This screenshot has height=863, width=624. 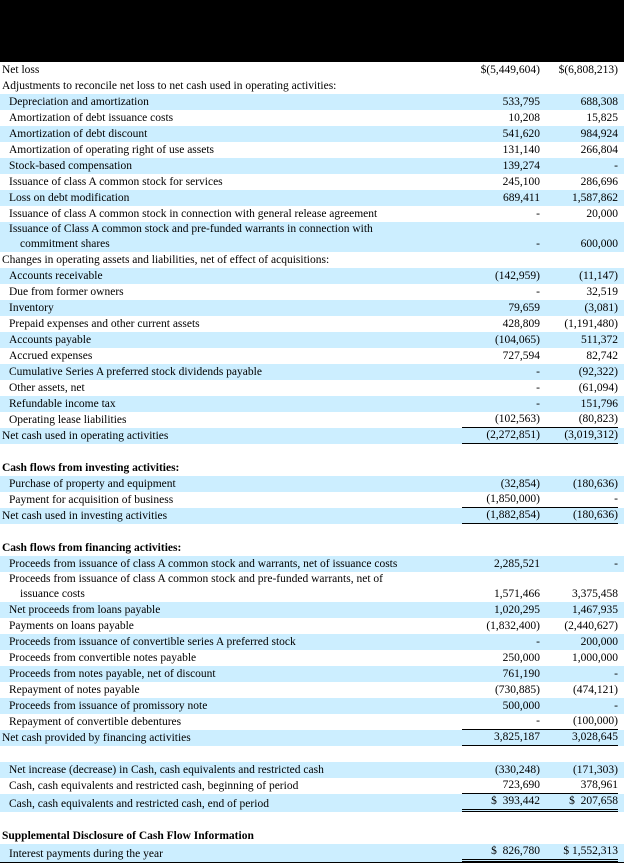 What do you see at coordinates (591, 324) in the screenshot?
I see `row-value-prior-year: (1,191,480)` at bounding box center [591, 324].